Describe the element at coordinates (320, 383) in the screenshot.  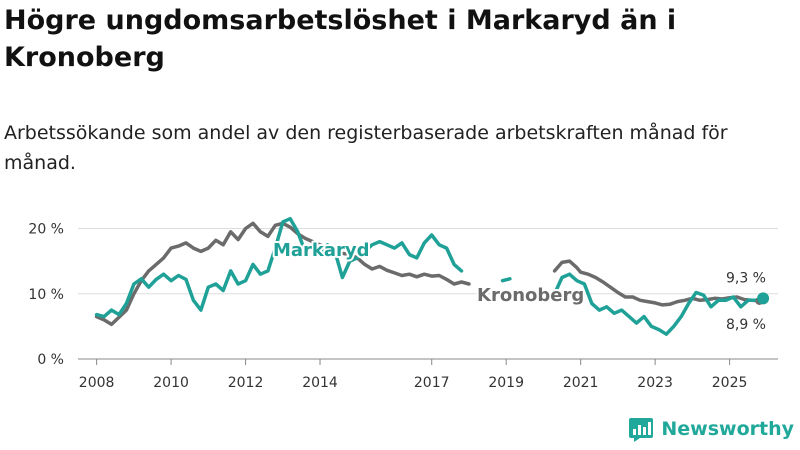
I see `x-tick-label: 2014` at that location.